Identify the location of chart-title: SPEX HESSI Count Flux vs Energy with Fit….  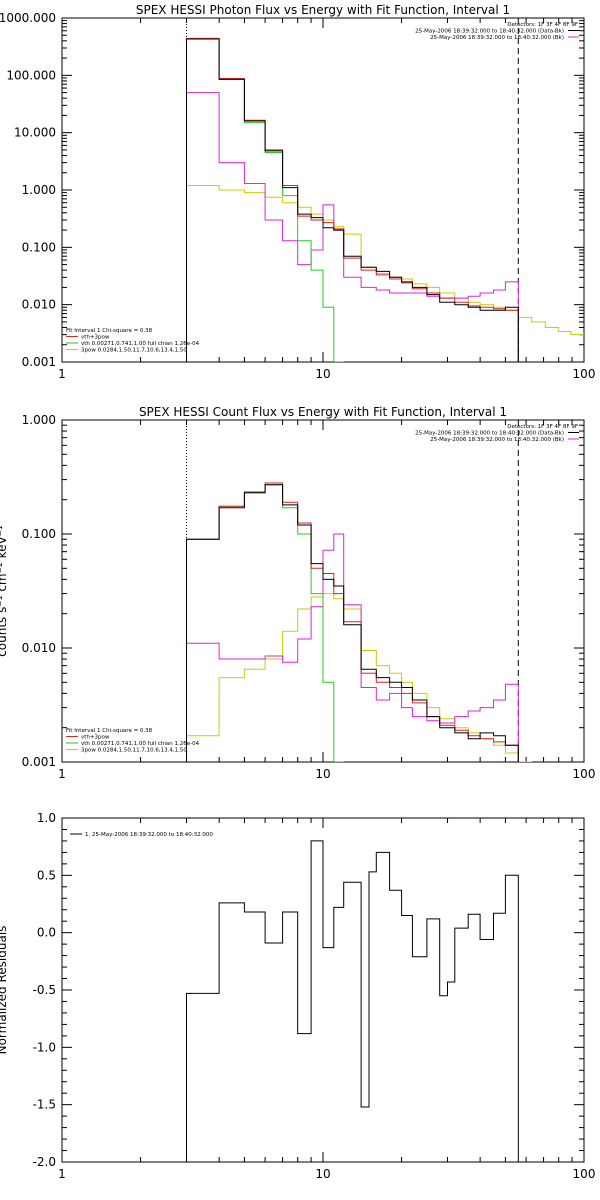
(323, 412).